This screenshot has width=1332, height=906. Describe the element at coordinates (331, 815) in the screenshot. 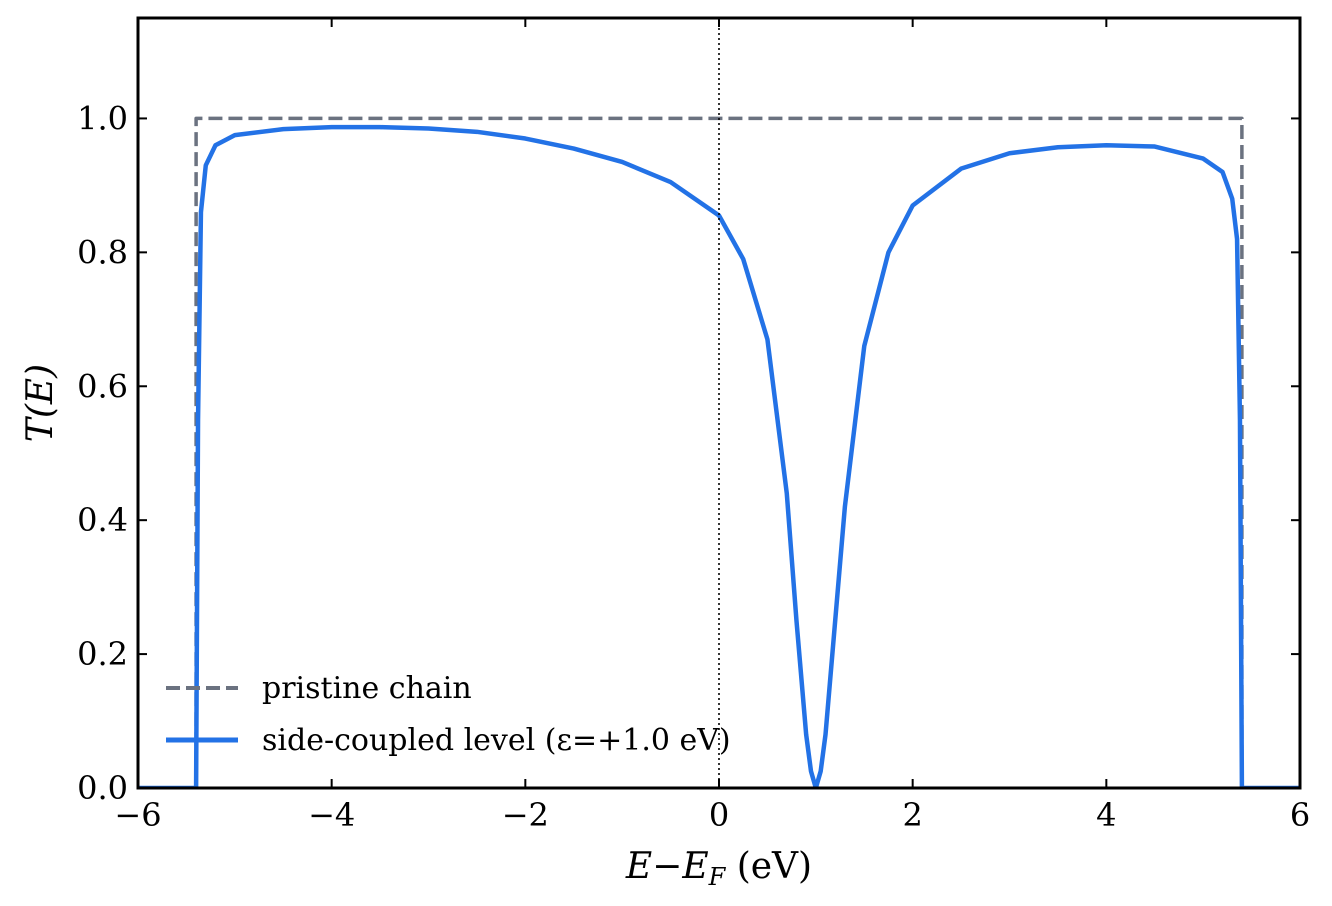

I see `x-tick-label: −4` at that location.